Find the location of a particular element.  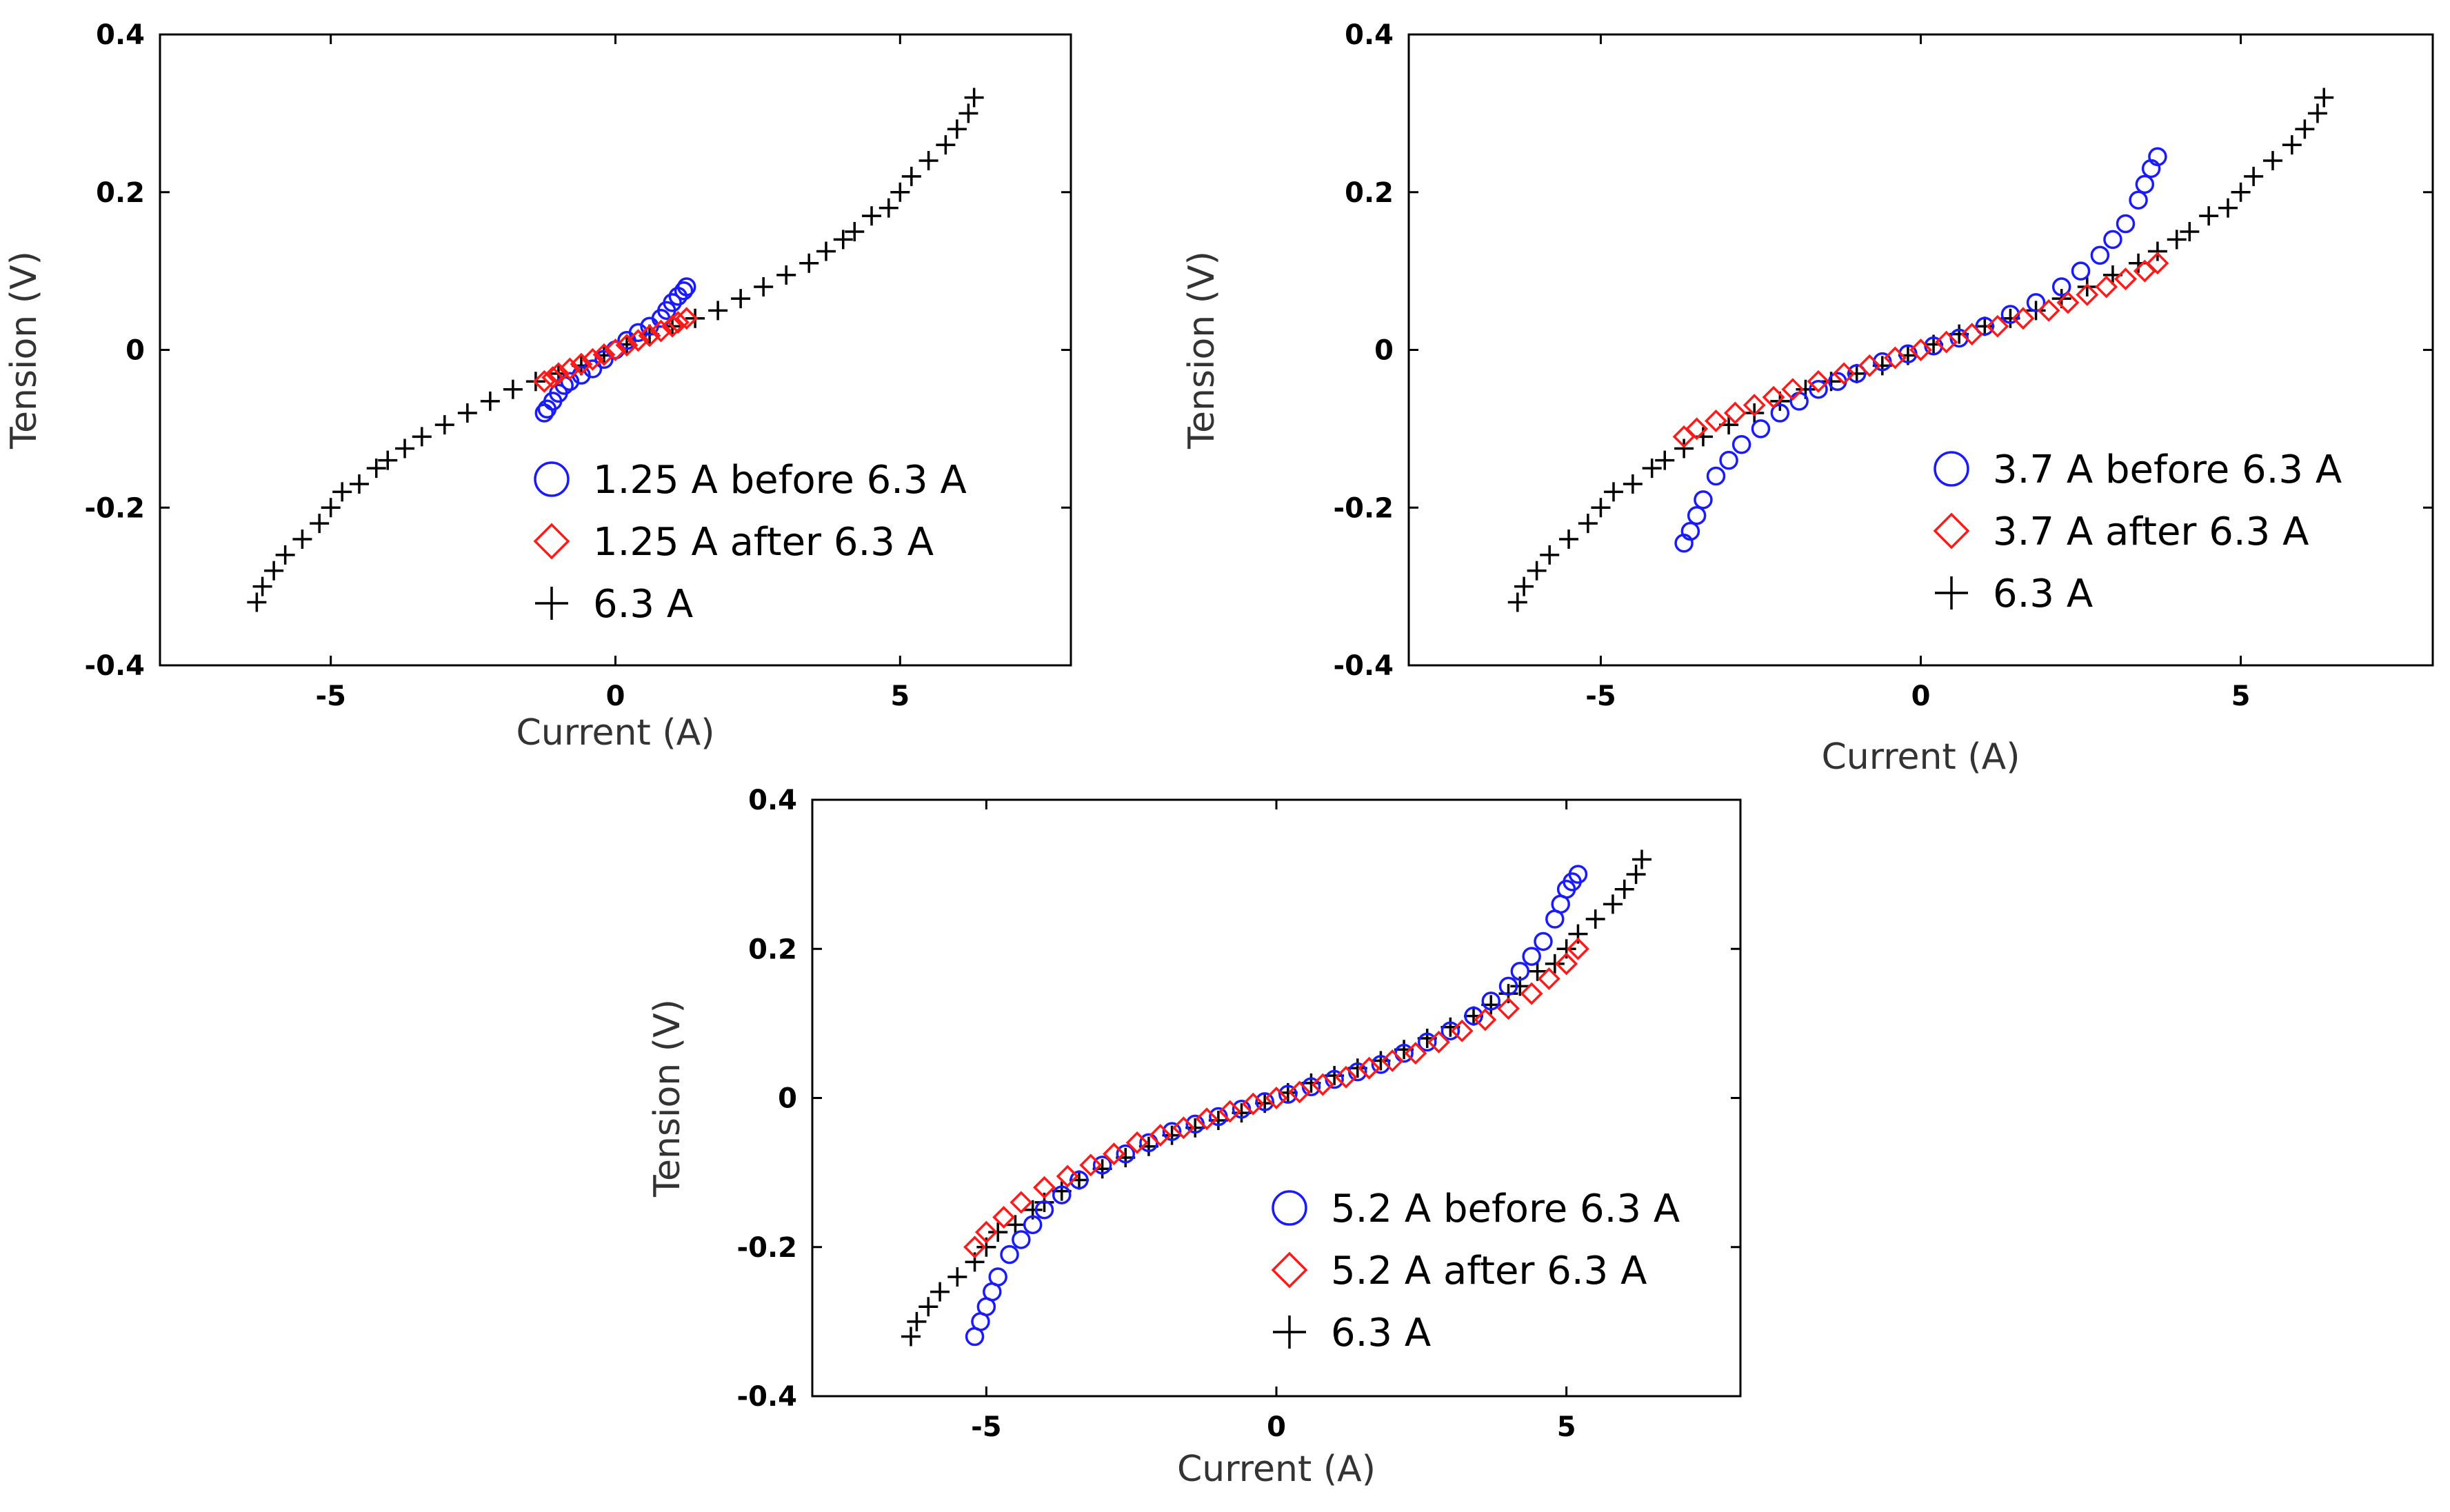

y-tick-label: -0.4 is located at coordinates (1364, 666).